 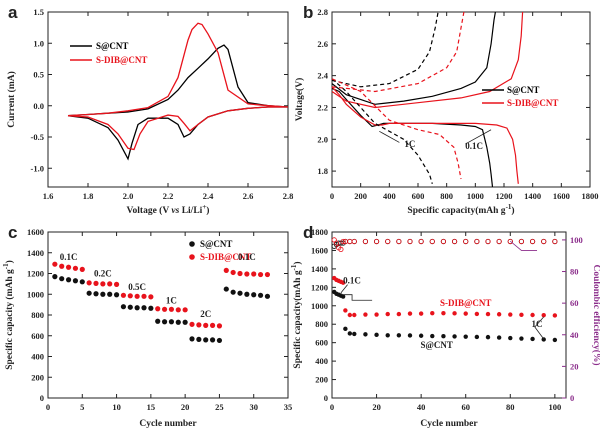 I want to click on x-tick-label: 5, so click(x=82, y=407).